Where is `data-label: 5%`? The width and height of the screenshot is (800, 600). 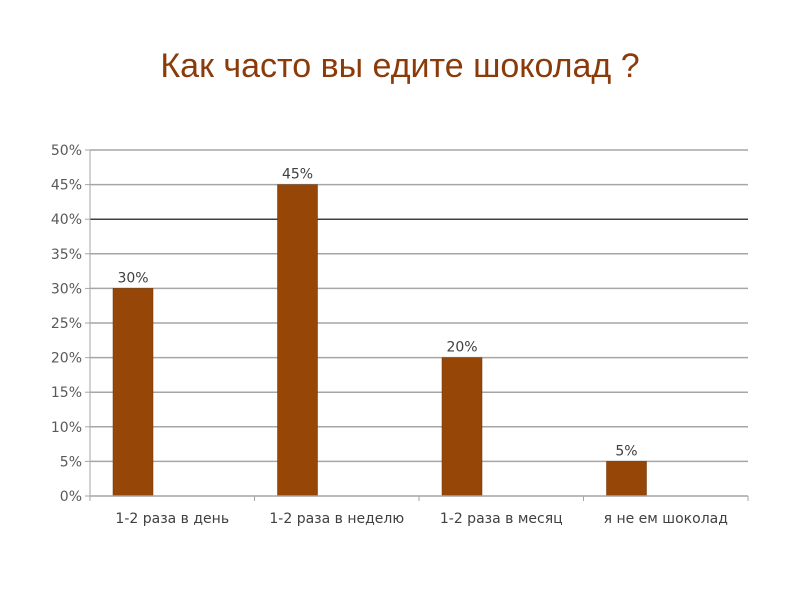
data-label: 5% is located at coordinates (626, 451).